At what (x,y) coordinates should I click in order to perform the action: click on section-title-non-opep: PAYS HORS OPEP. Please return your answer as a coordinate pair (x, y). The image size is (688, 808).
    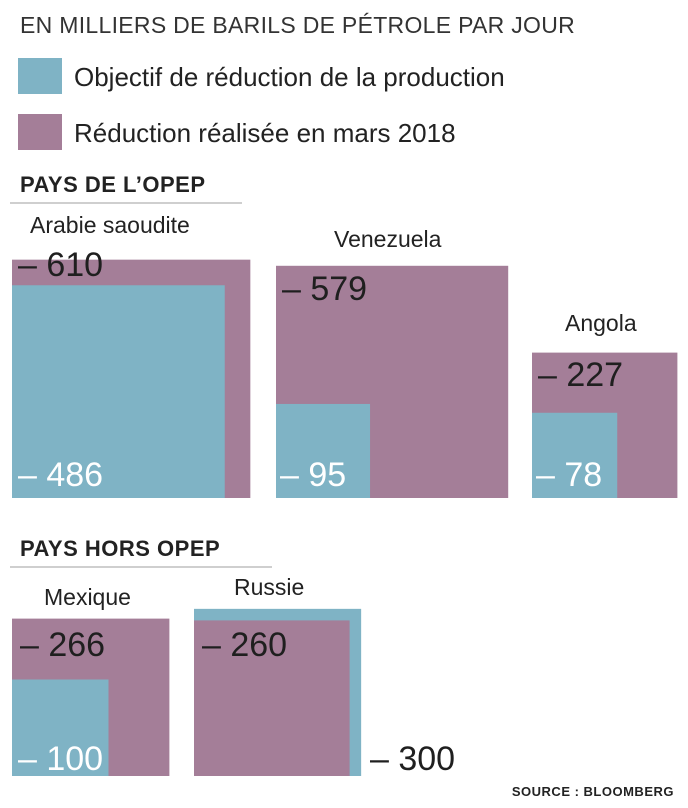
    Looking at the image, I should click on (120, 548).